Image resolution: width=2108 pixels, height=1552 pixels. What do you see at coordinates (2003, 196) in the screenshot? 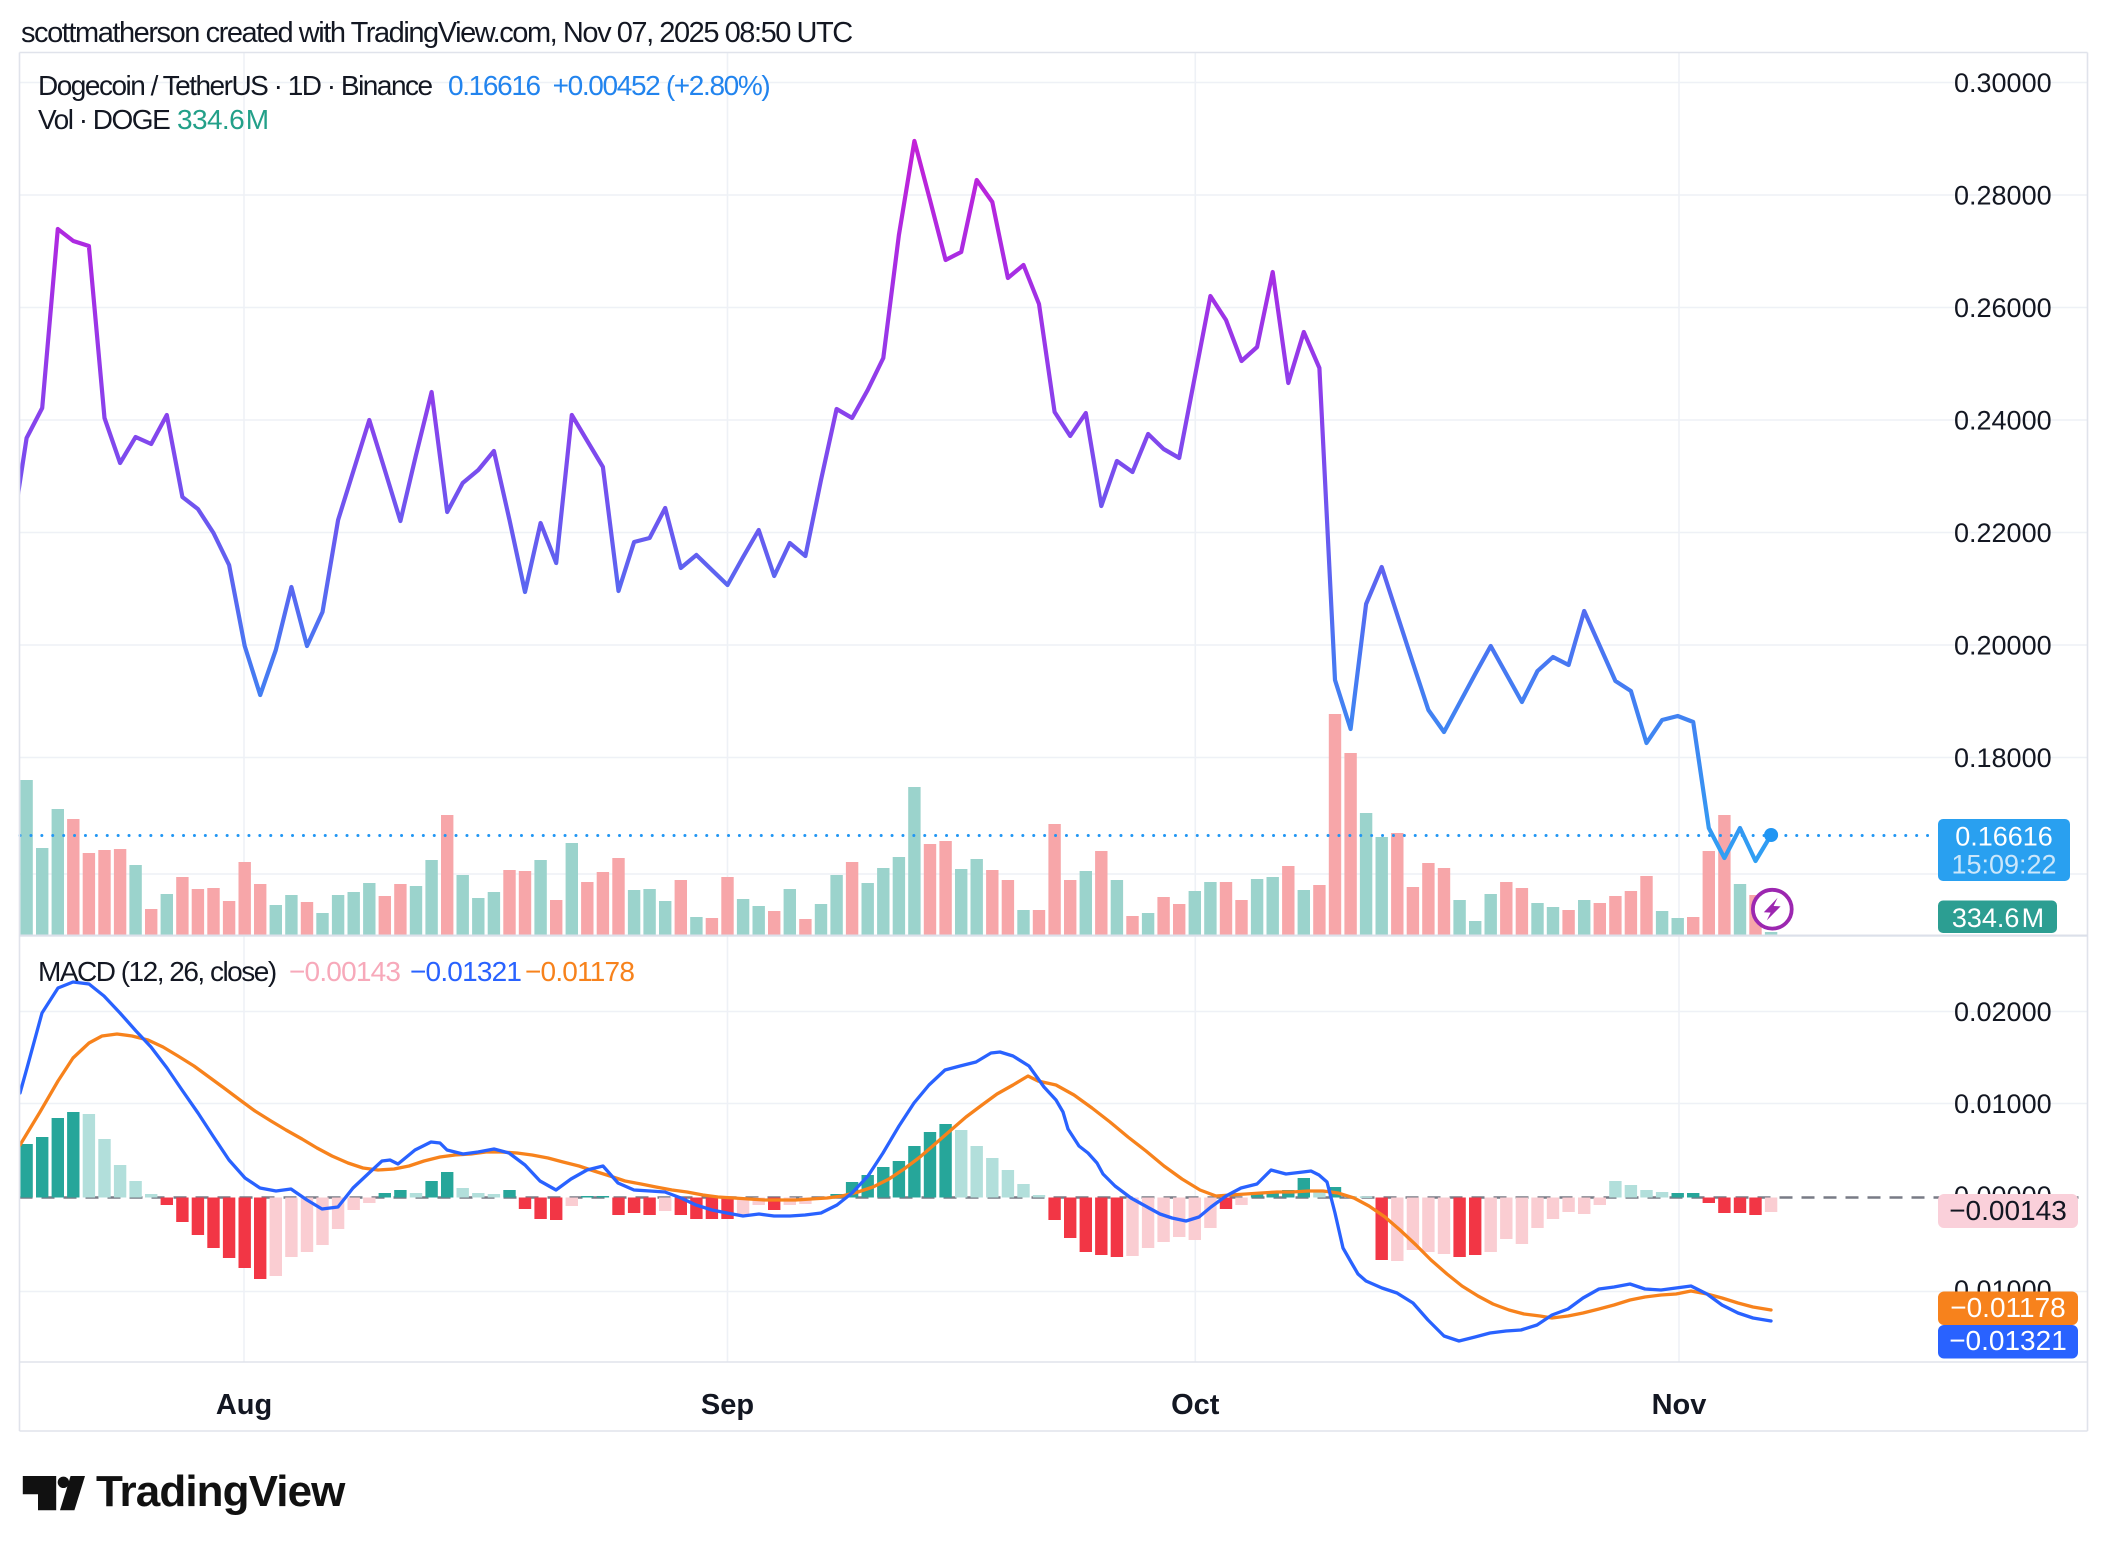
I see `svg-text: 0.28000` at bounding box center [2003, 196].